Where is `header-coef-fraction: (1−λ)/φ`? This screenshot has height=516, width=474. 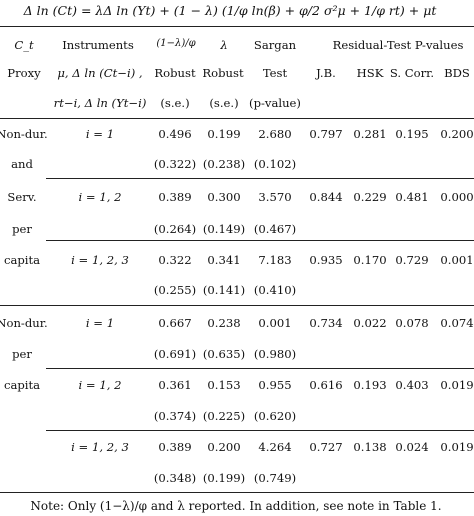 header-coef-fraction: (1−λ)/φ is located at coordinates (176, 43).